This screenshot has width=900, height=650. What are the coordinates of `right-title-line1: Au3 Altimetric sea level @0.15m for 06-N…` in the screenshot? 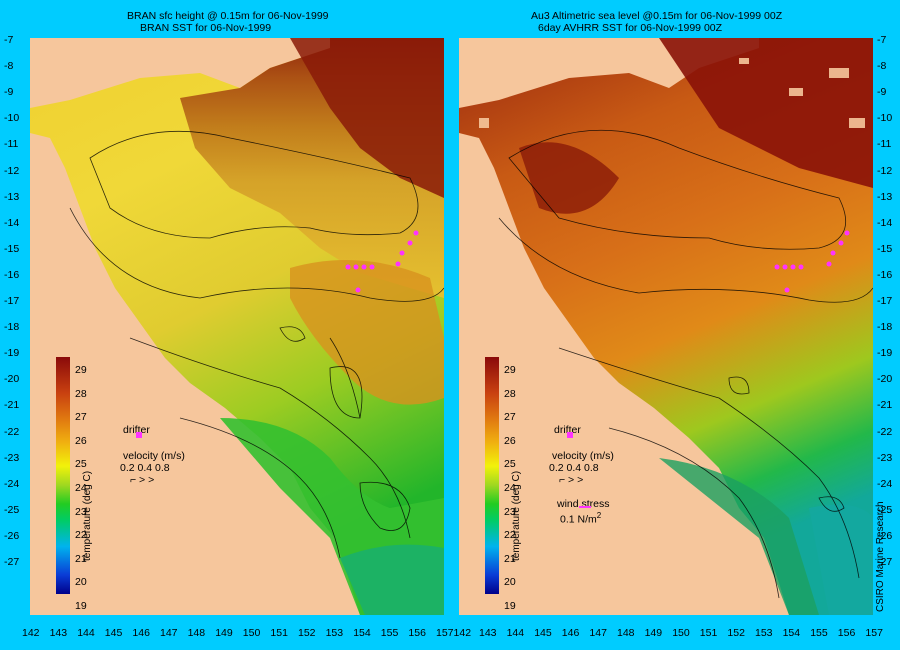 It's located at (657, 16).